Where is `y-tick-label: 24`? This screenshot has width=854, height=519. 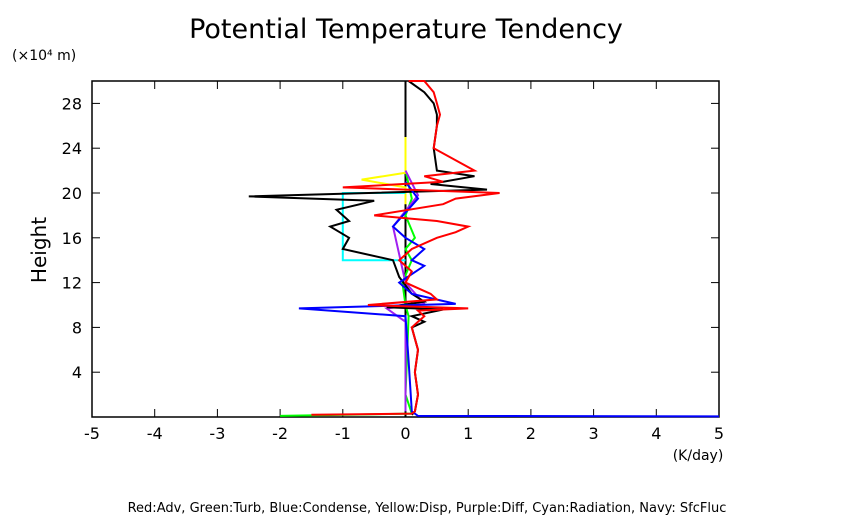
y-tick-label: 24 is located at coordinates (72, 148).